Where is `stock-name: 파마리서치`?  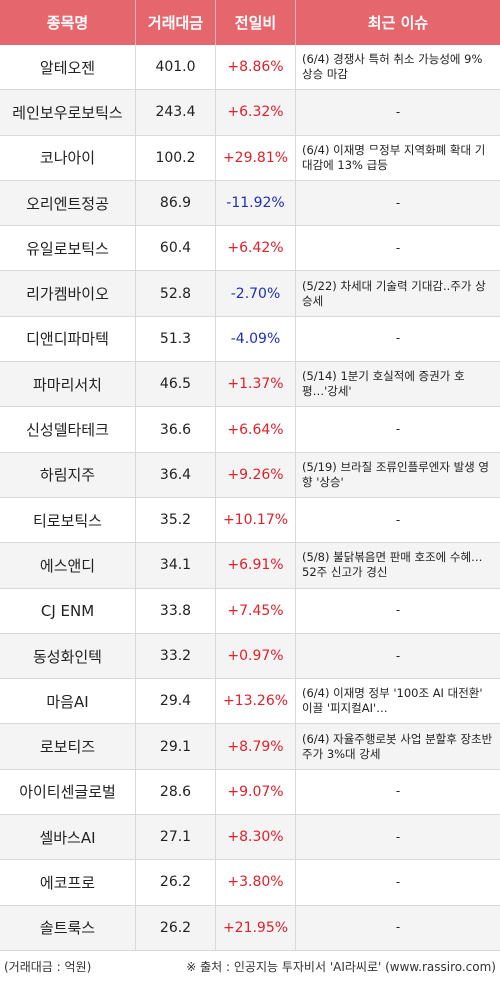
stock-name: 파마리서치 is located at coordinates (68, 384).